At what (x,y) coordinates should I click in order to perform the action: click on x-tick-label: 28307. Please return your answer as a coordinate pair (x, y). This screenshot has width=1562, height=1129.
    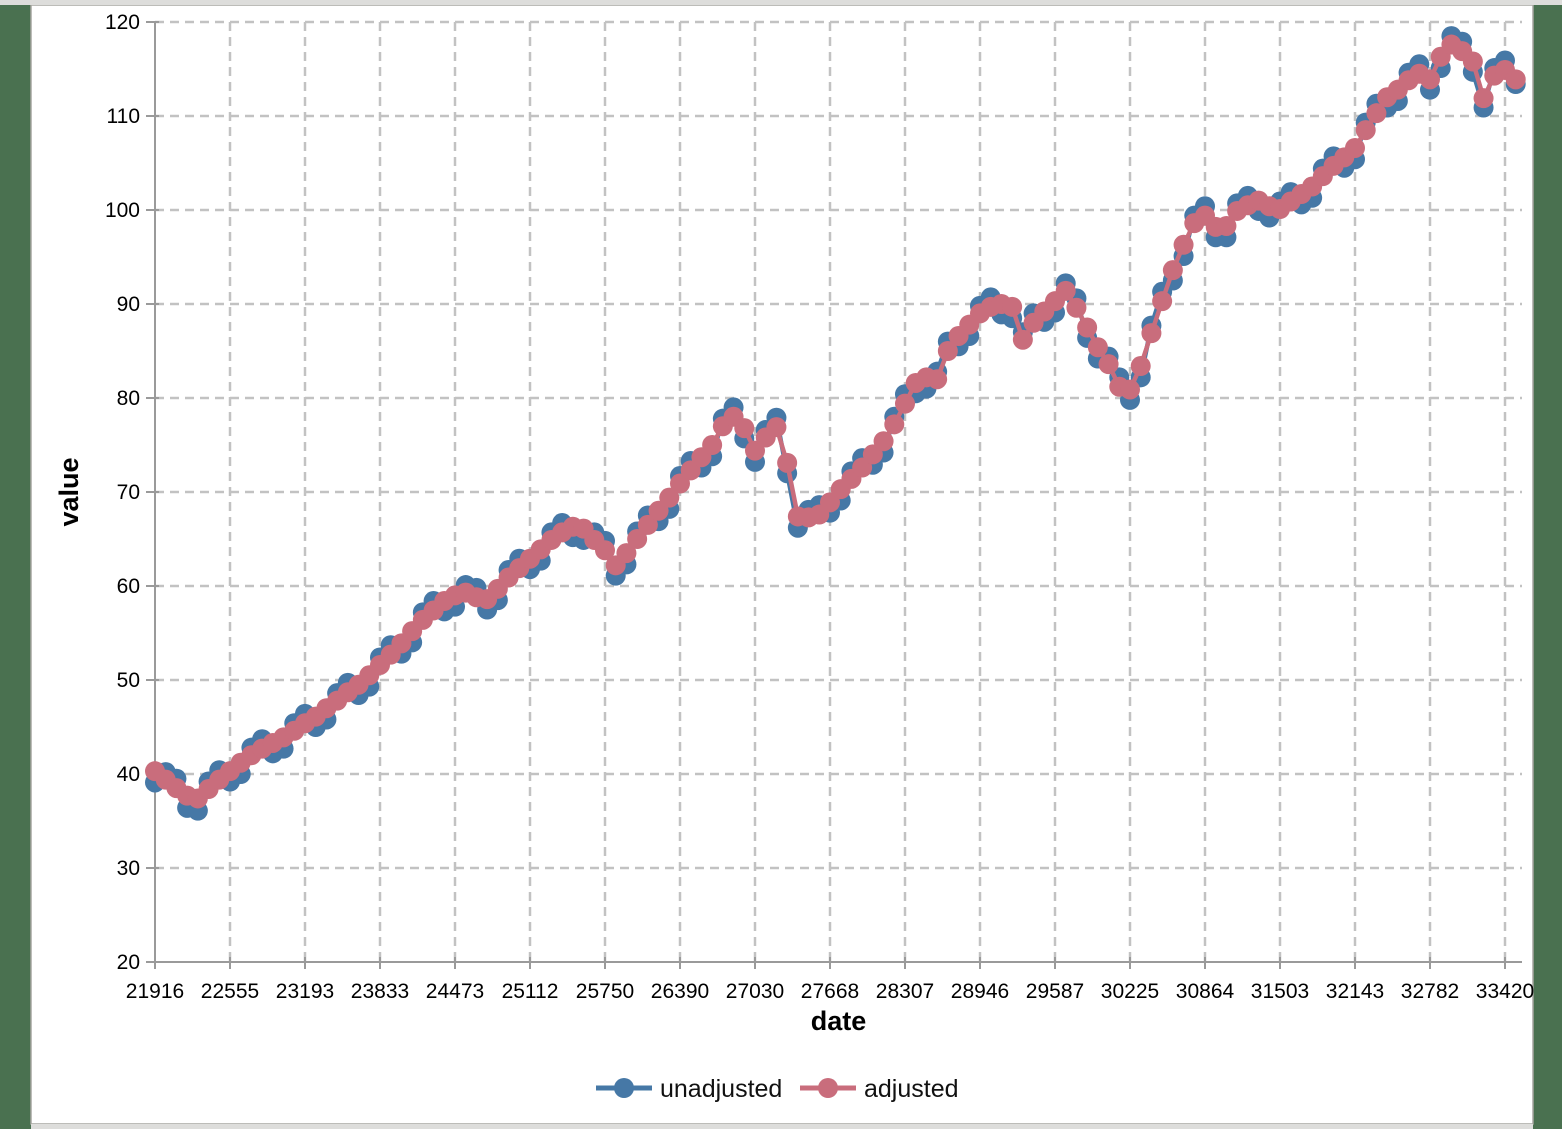
    Looking at the image, I should click on (905, 991).